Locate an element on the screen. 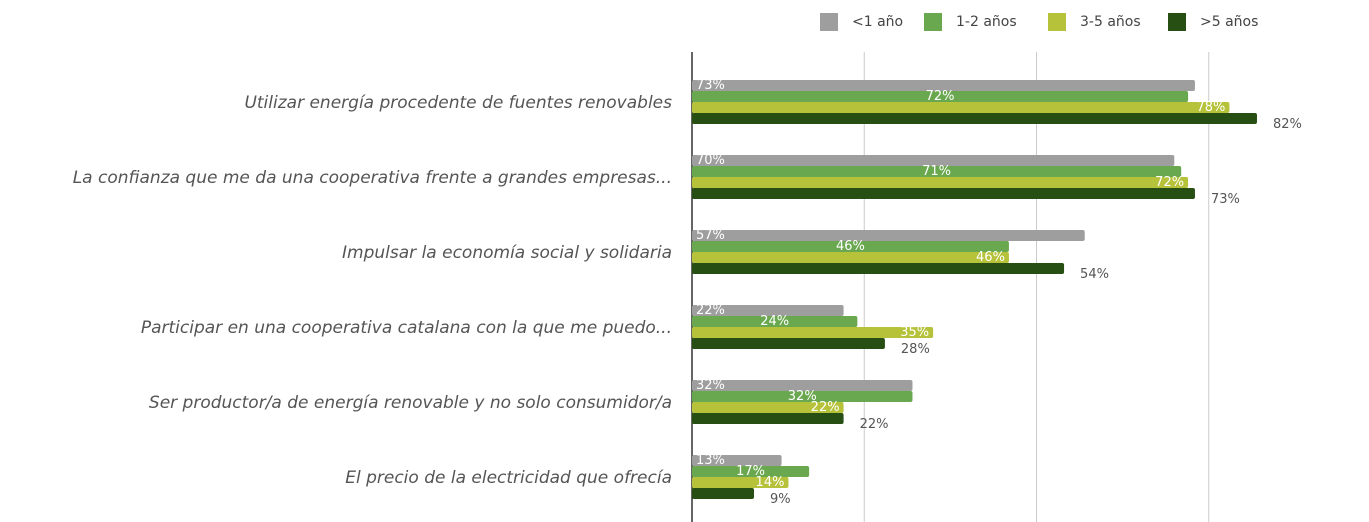  legend-label: >5 años is located at coordinates (1229, 22).